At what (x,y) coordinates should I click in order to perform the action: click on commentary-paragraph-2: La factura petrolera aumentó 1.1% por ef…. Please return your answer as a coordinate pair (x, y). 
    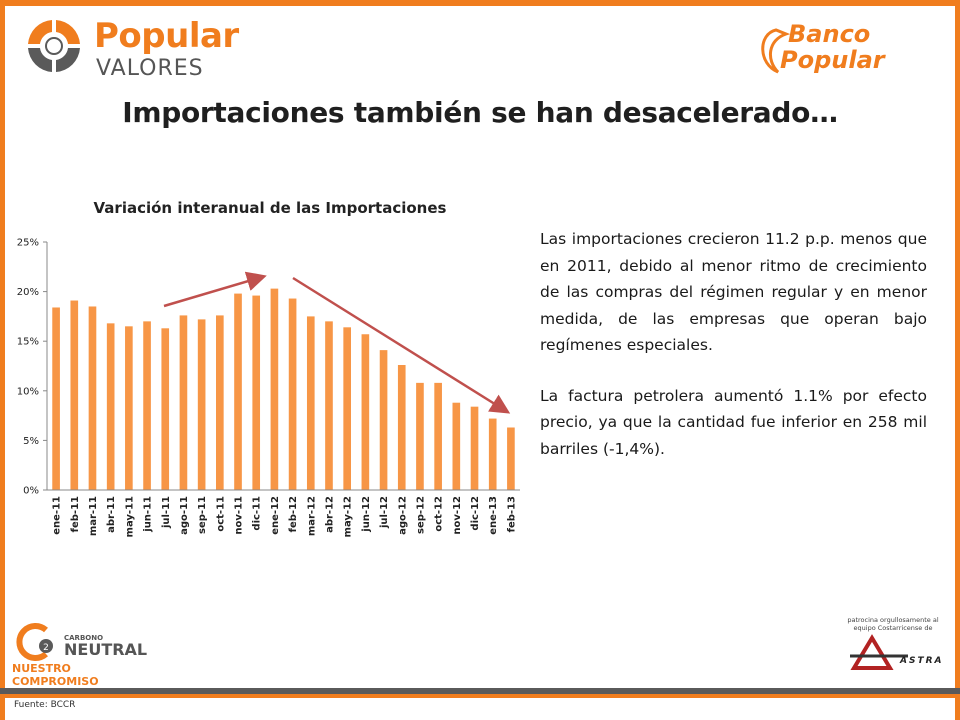
    Looking at the image, I should click on (733, 422).